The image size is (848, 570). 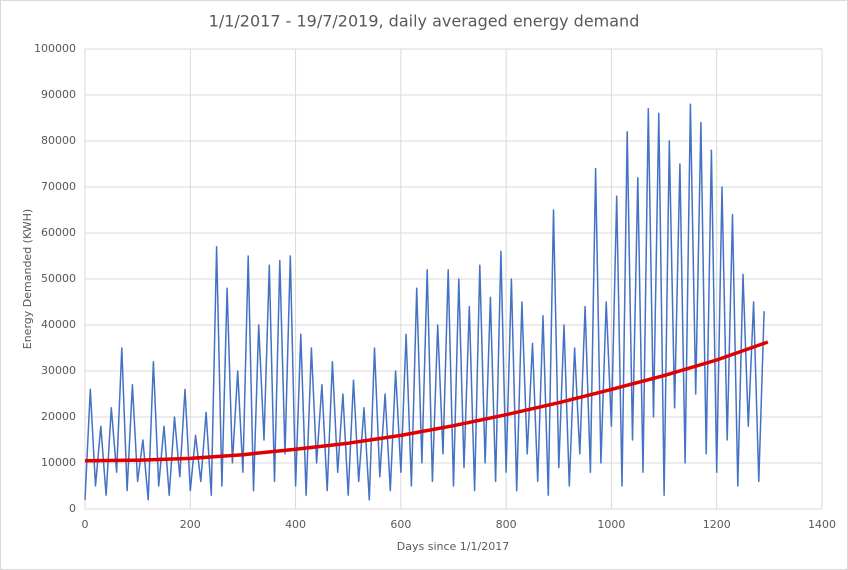 What do you see at coordinates (85, 524) in the screenshot?
I see `x-tick-label: 0` at bounding box center [85, 524].